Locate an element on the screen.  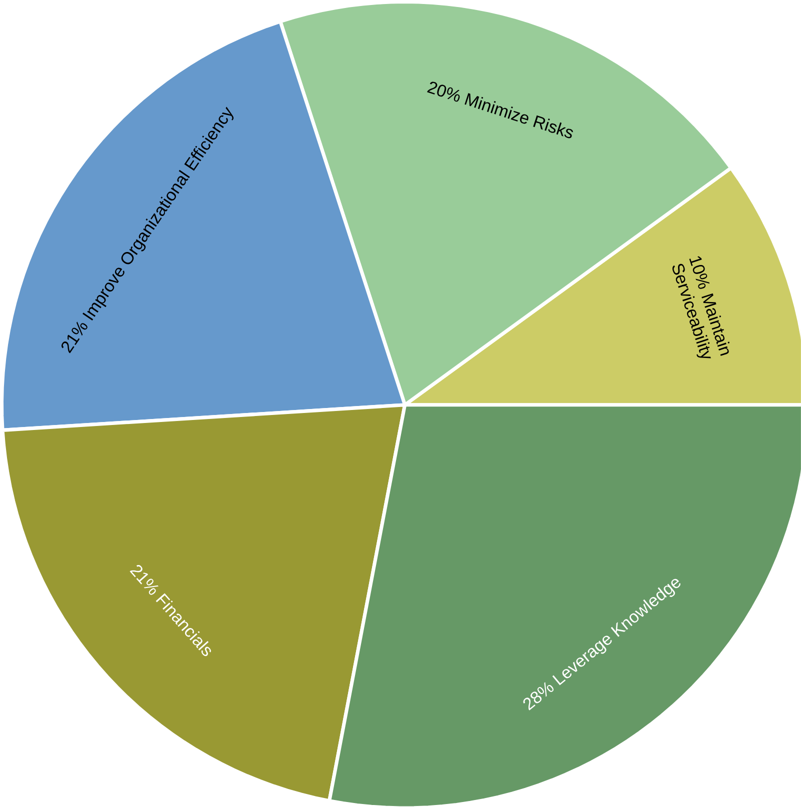
data-label: 20% is located at coordinates (443, 92).